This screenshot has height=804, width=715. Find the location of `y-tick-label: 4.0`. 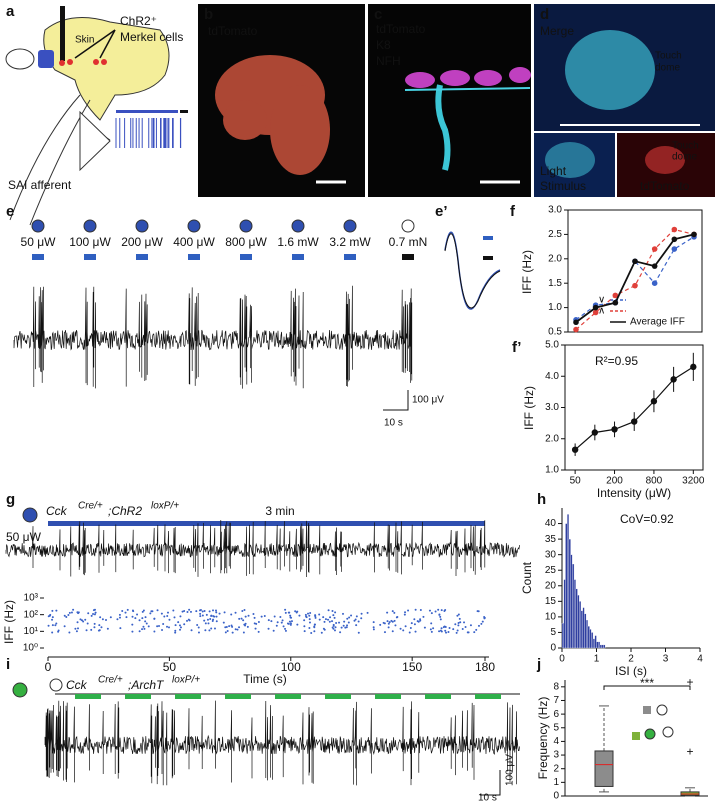

y-tick-label: 4.0 is located at coordinates (552, 376).